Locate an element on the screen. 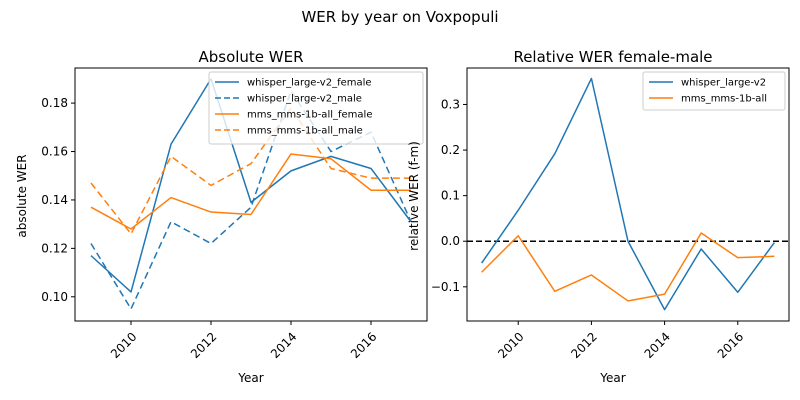  x-axis-label-absolute: Year is located at coordinates (250, 378).